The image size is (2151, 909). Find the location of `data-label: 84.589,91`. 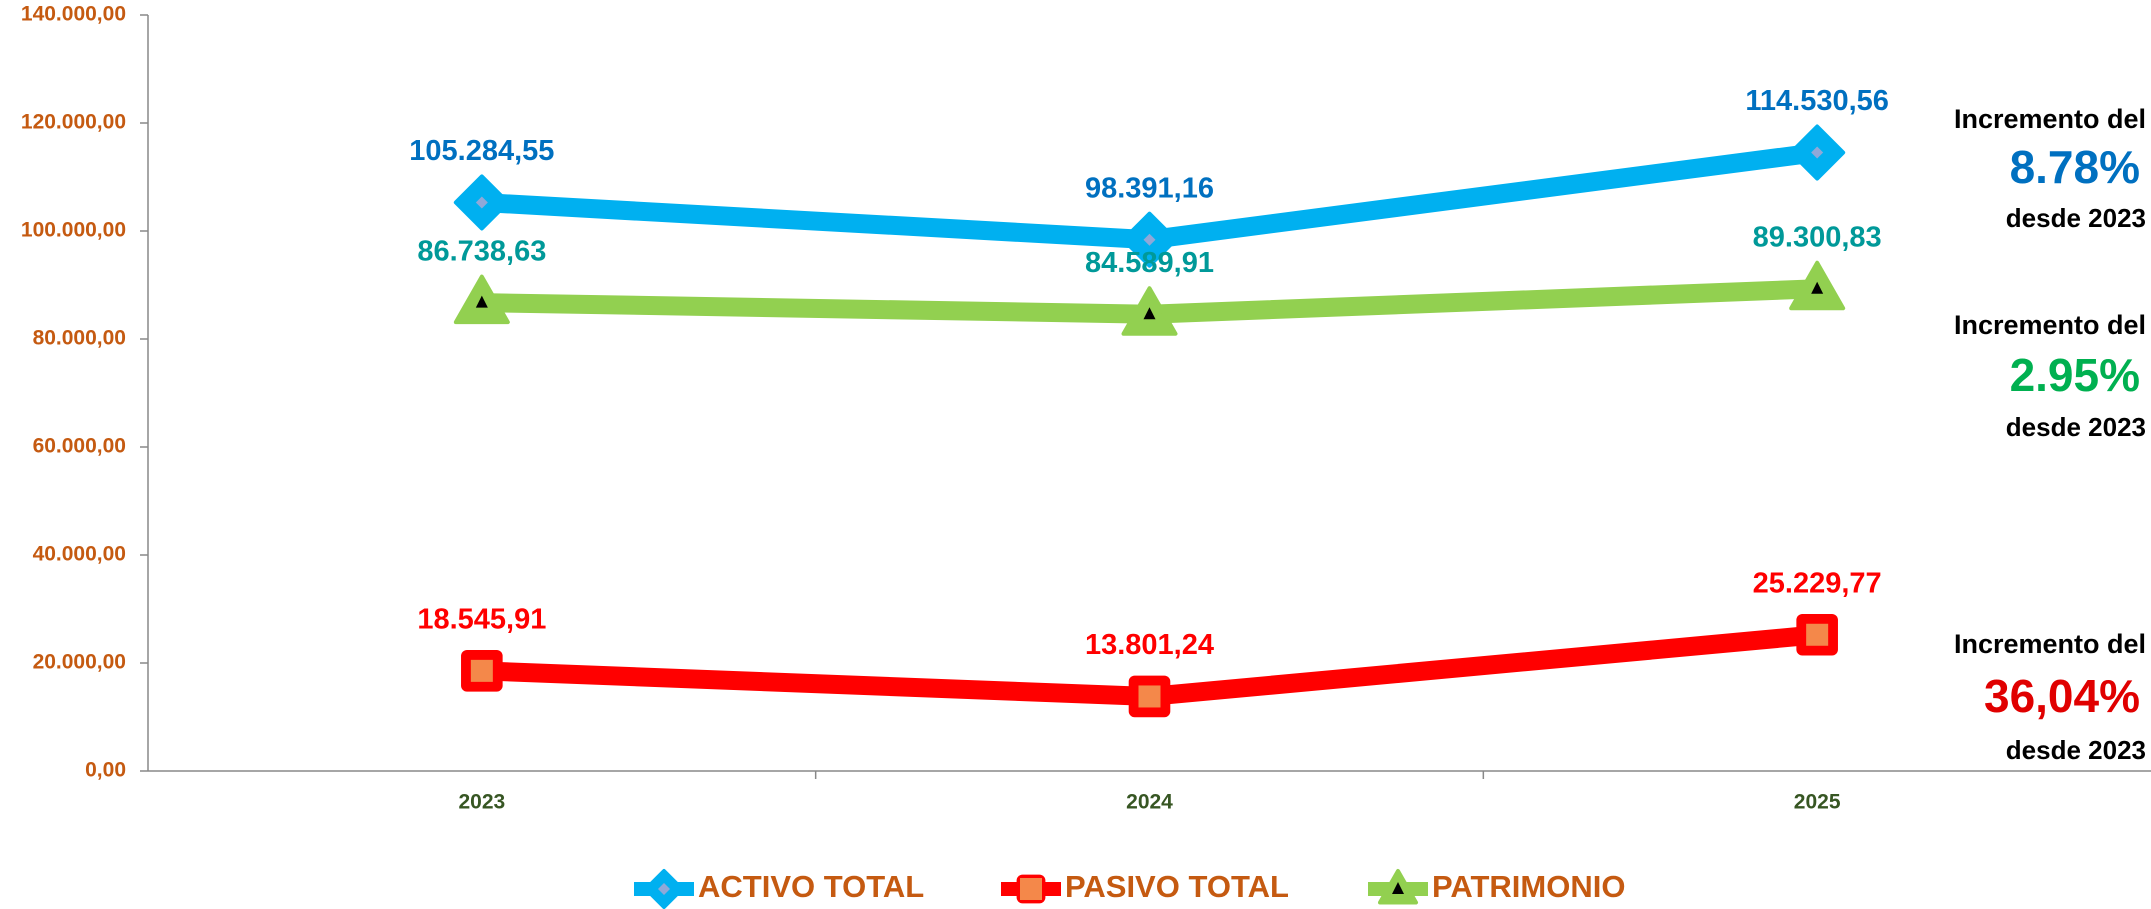

data-label: 84.589,91 is located at coordinates (1149, 263).